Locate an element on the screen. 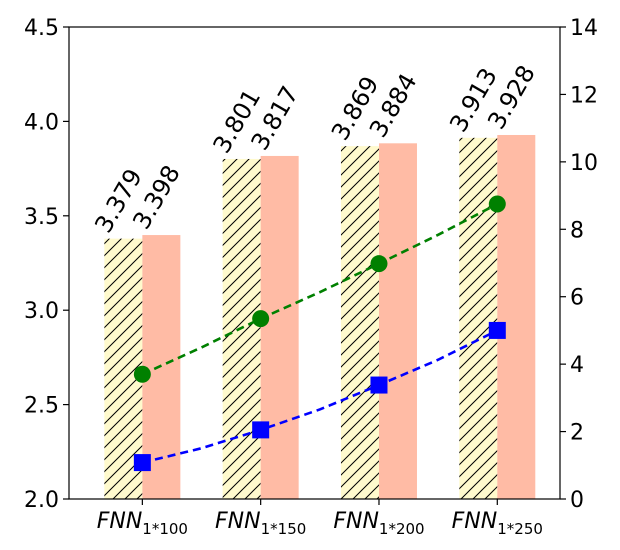 The height and width of the screenshot is (550, 620). x-tick-label-base-4: FNN is located at coordinates (475, 521).